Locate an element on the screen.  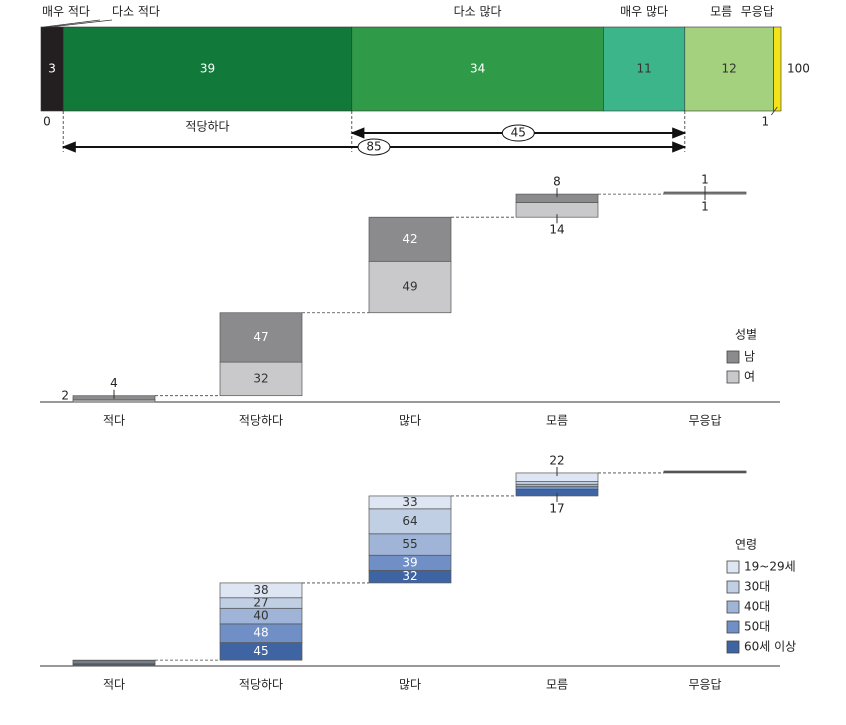
legend-label: 50대 is located at coordinates (757, 627).